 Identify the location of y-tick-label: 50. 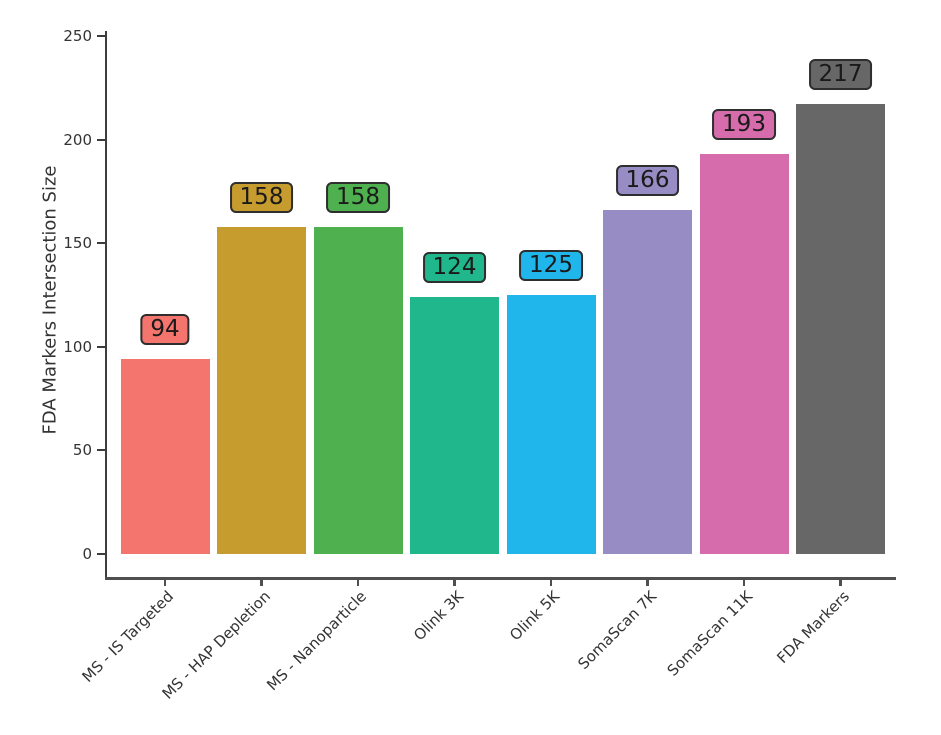
(82, 450).